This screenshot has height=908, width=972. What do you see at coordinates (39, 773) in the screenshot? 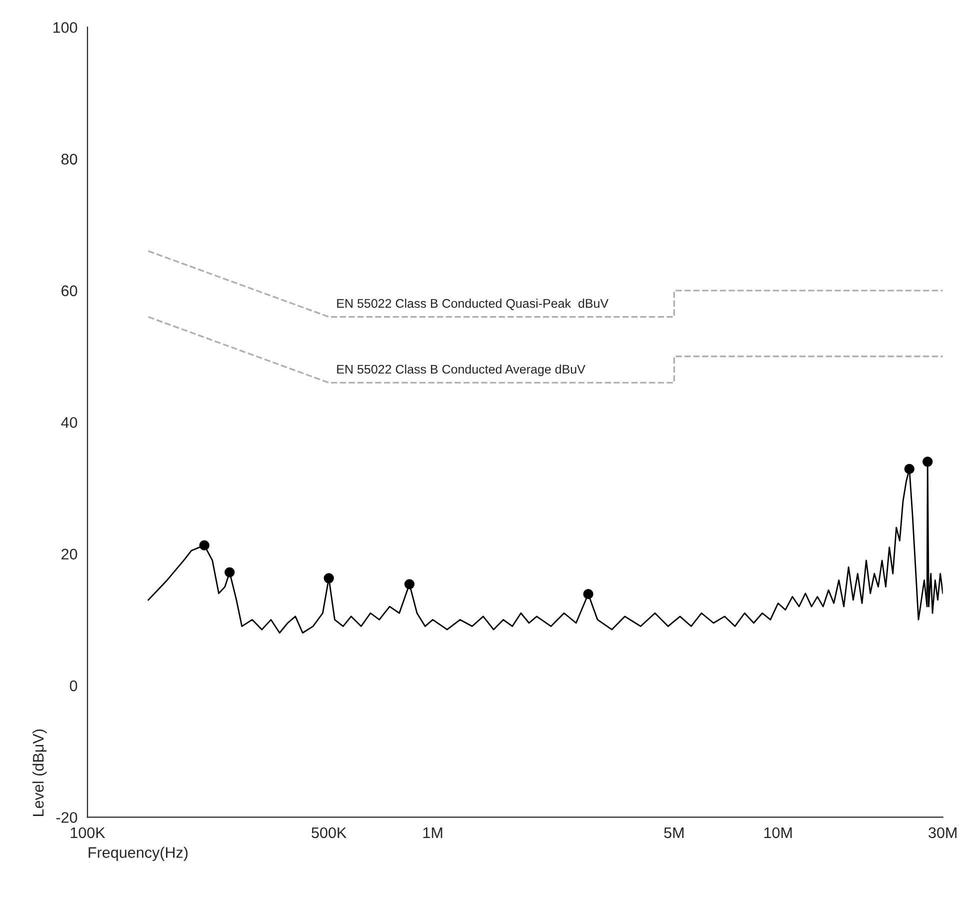
I see `y-axis-title: Level (dBμV)` at bounding box center [39, 773].